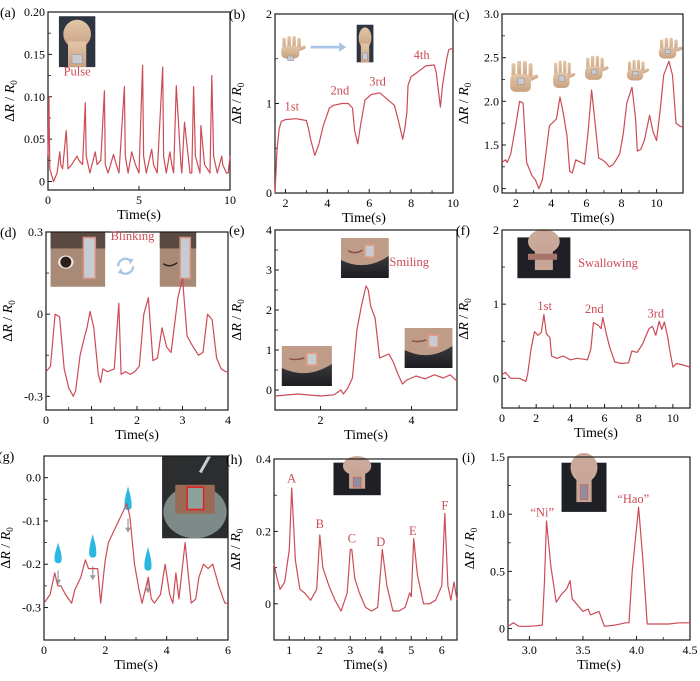 The image size is (700, 681). Describe the element at coordinates (633, 499) in the screenshot. I see `annotation-label: “Hao”` at that location.